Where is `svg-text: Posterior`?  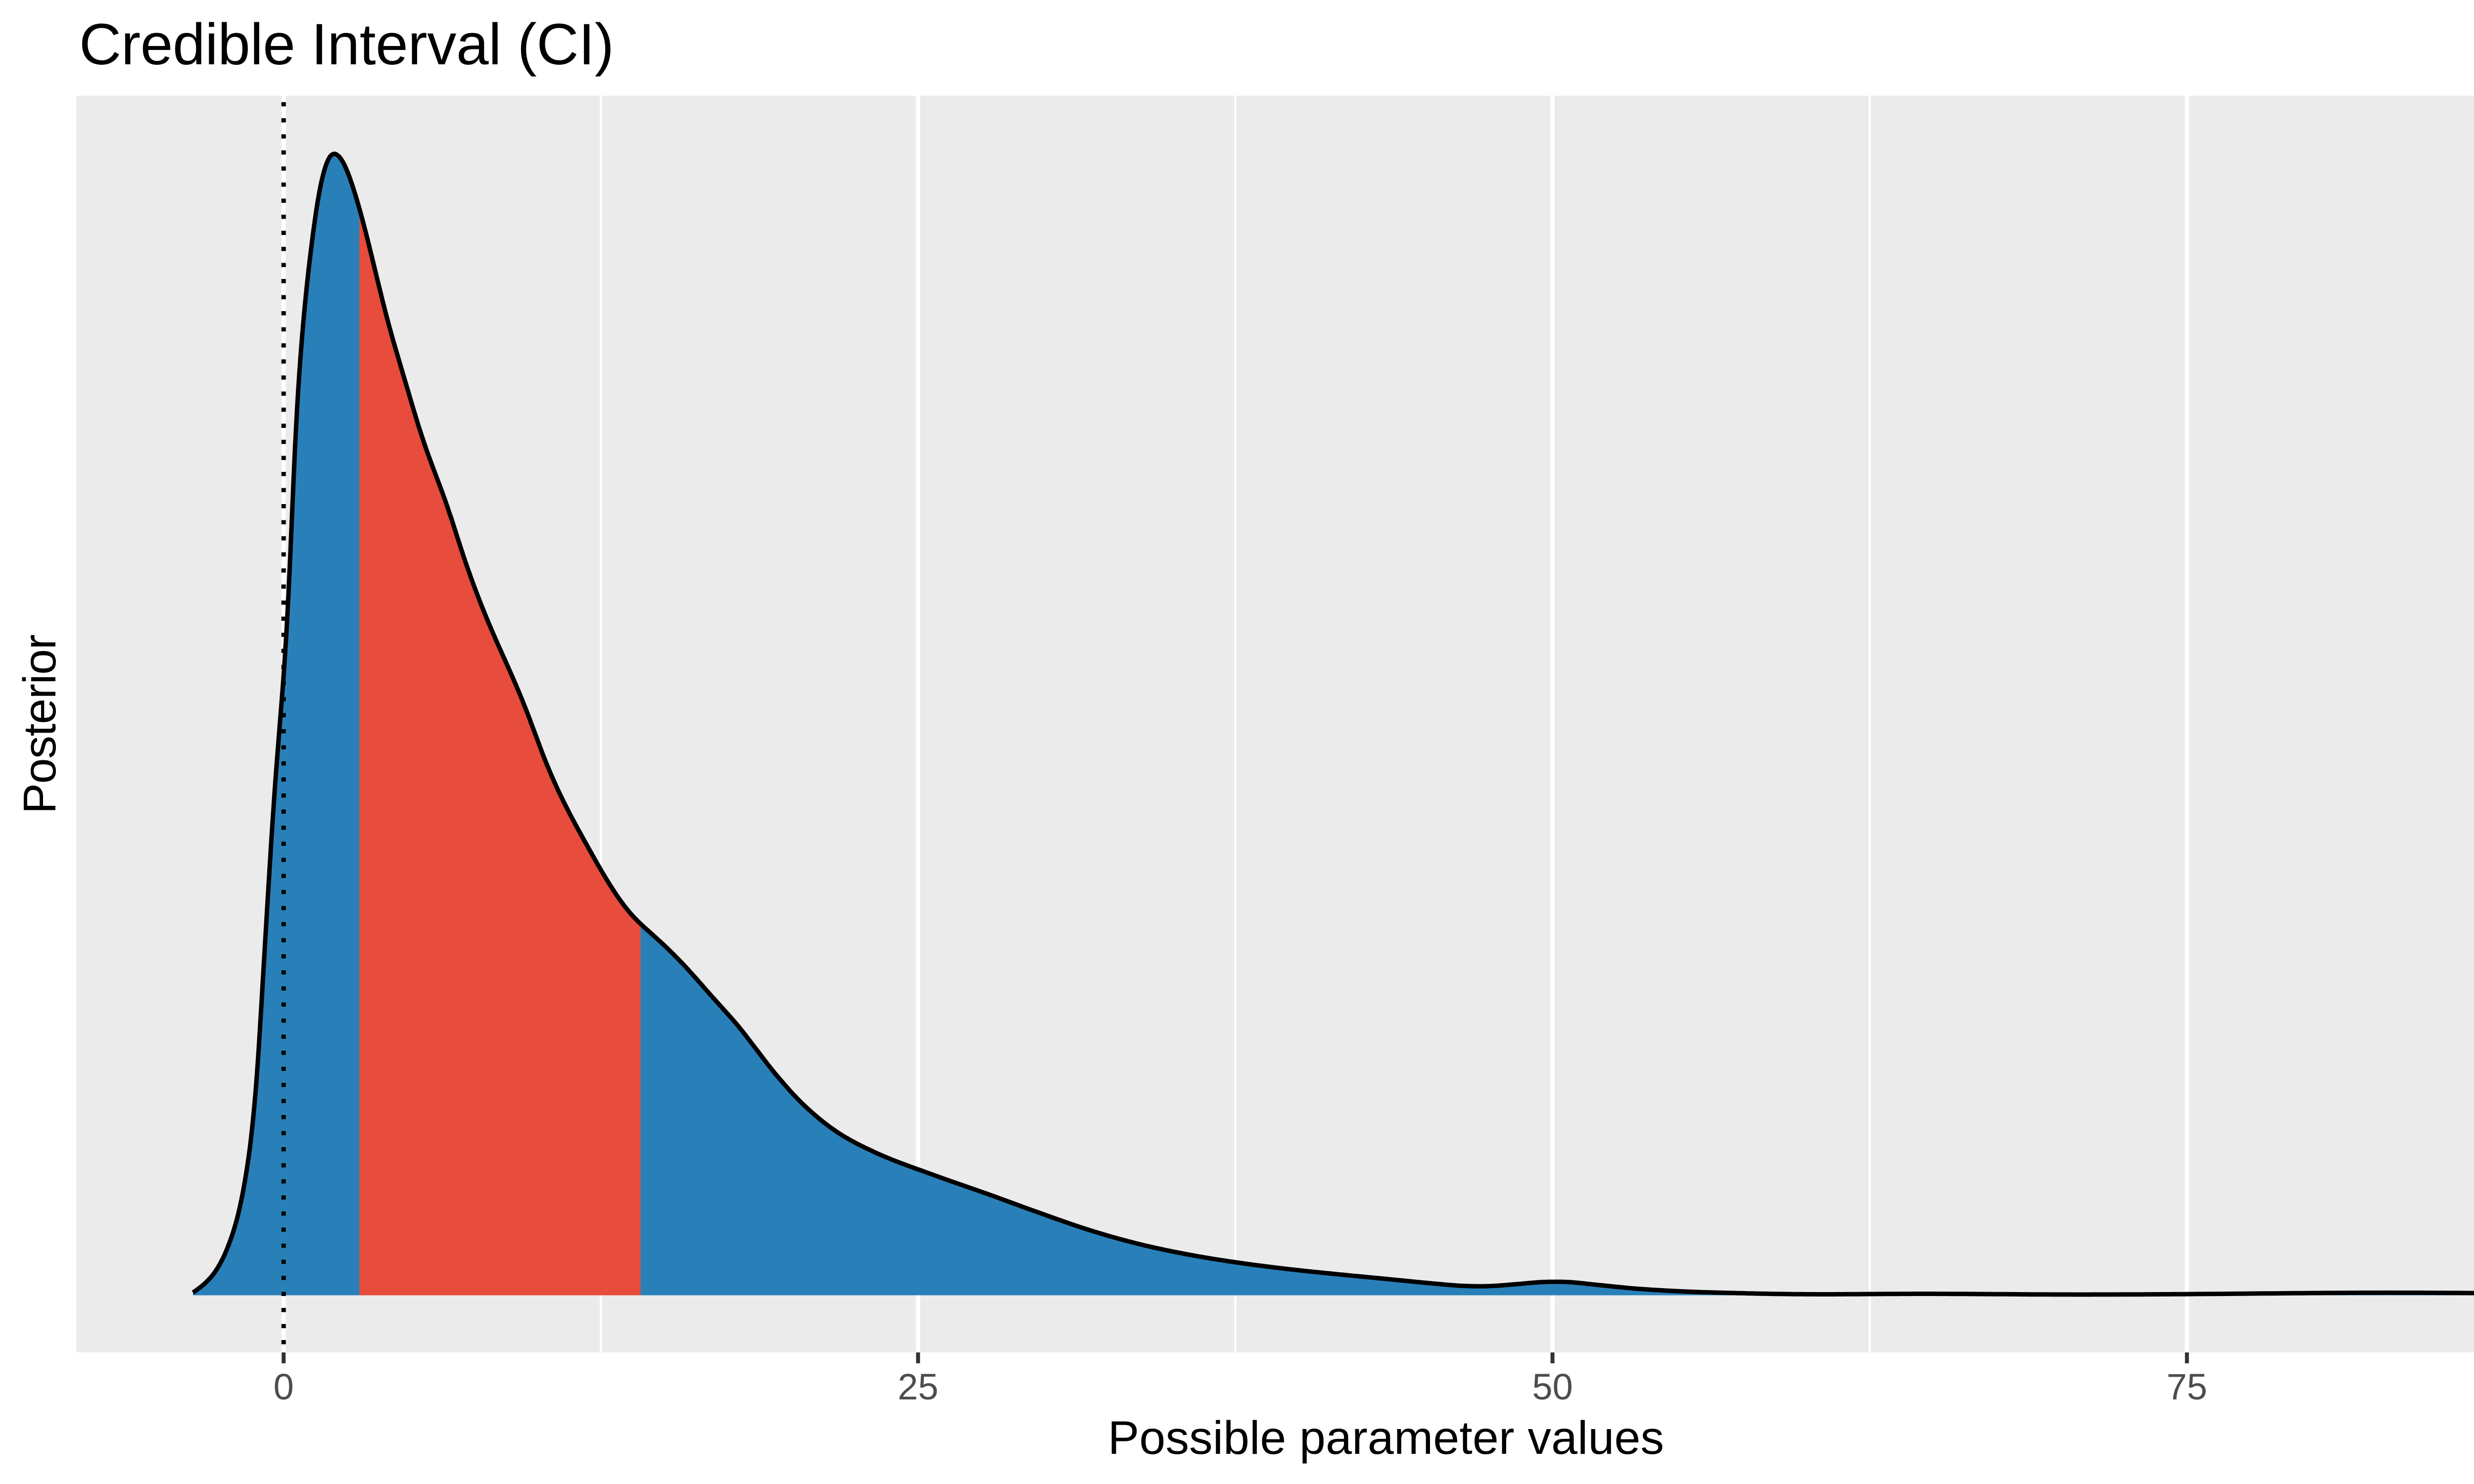 svg-text: Posterior is located at coordinates (40, 724).